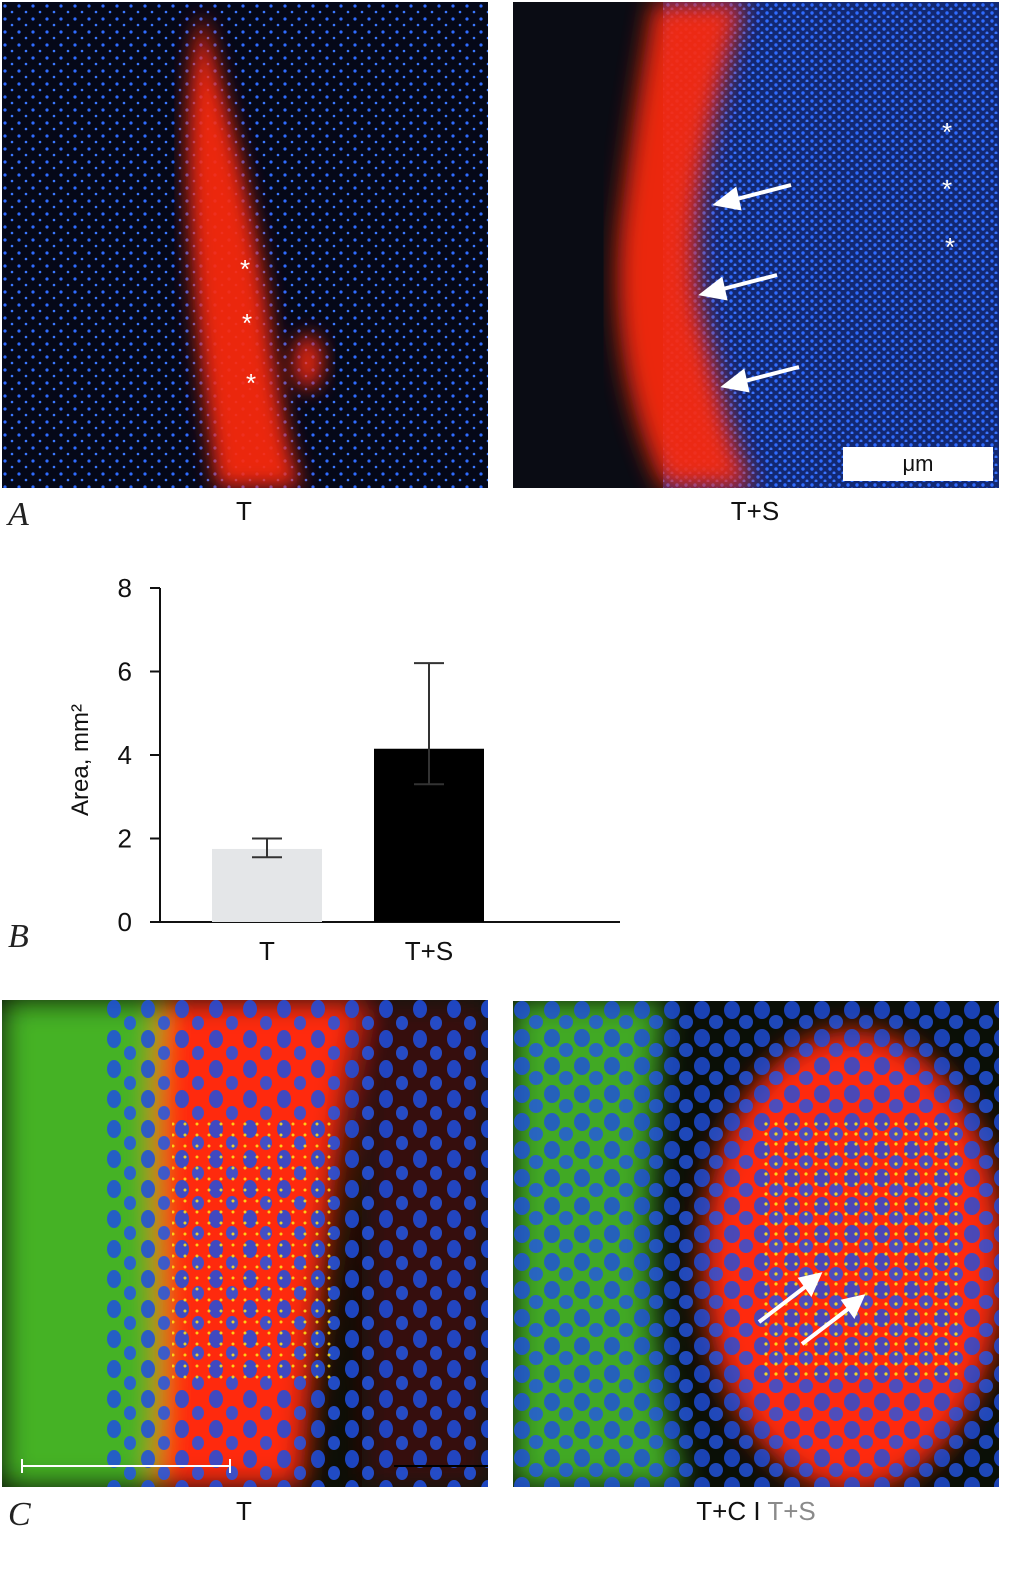 This screenshot has width=1014, height=1573. Describe the element at coordinates (918, 464) in the screenshot. I see `scale-bar-label: μm` at that location.